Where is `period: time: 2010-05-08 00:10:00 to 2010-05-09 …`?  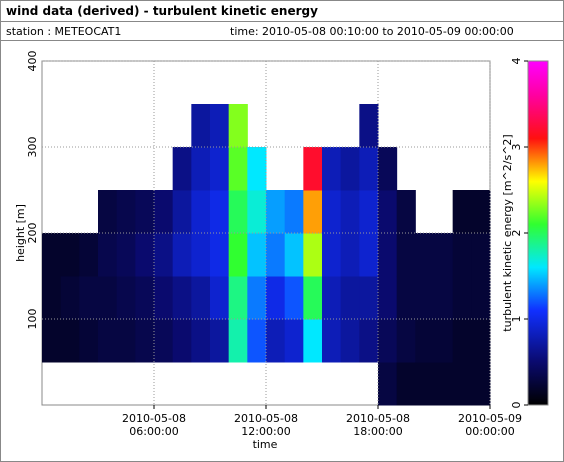 period: time: 2010-05-08 00:10:00 to 2010-05-09 … is located at coordinates (372, 31).